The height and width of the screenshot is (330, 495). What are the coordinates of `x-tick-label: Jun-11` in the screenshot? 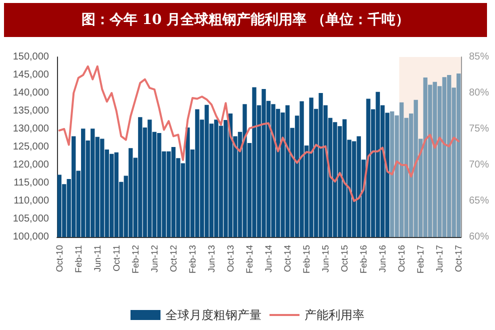 It's located at (97, 258).